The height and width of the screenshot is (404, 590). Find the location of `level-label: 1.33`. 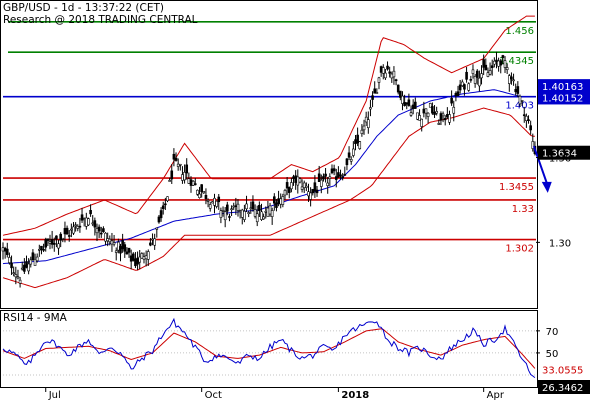

level-label: 1.33 is located at coordinates (523, 209).